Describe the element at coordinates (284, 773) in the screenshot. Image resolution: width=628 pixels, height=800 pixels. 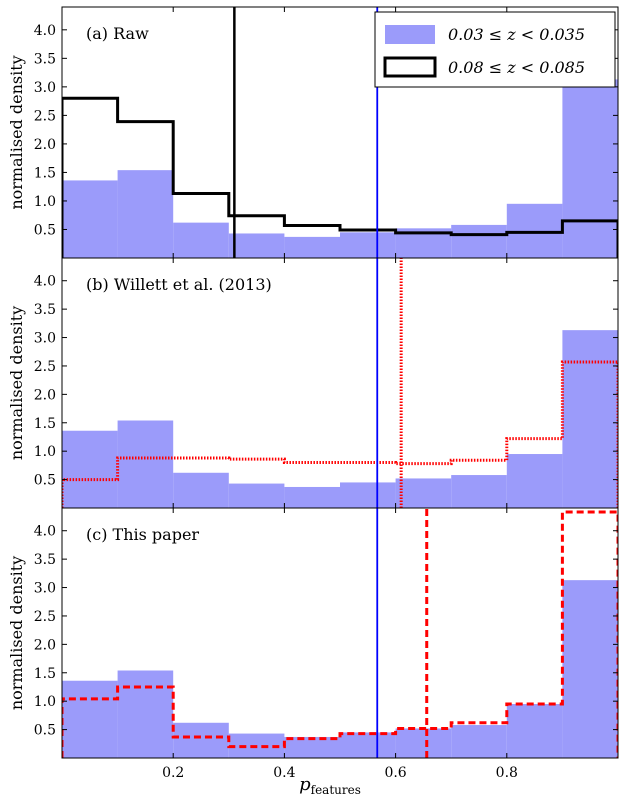
I see `x-tick-label: 0.4` at that location.